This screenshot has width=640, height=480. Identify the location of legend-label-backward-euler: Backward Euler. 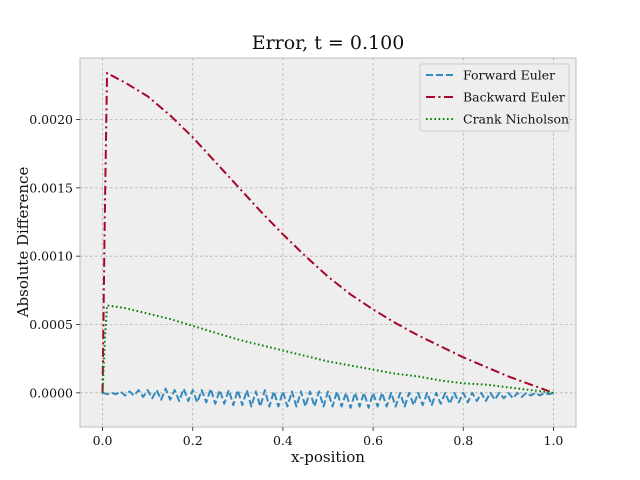
(514, 97).